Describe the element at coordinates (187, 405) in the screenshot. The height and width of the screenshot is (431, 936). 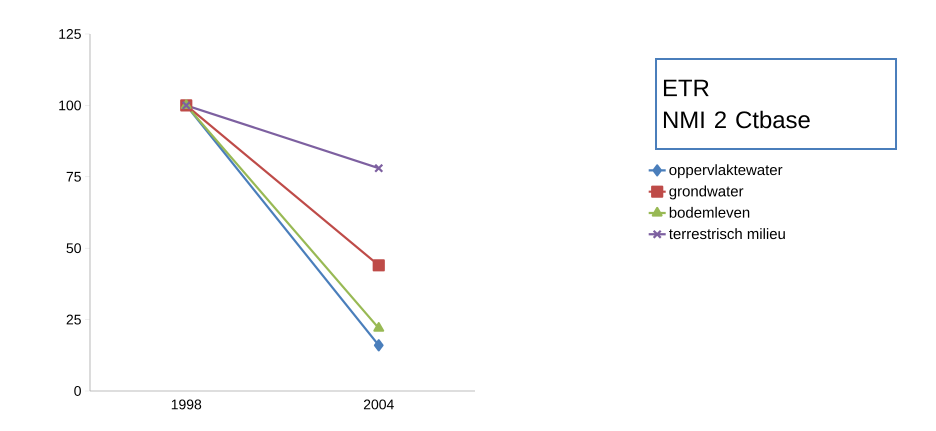
I see `x-tick-label: 1998` at that location.